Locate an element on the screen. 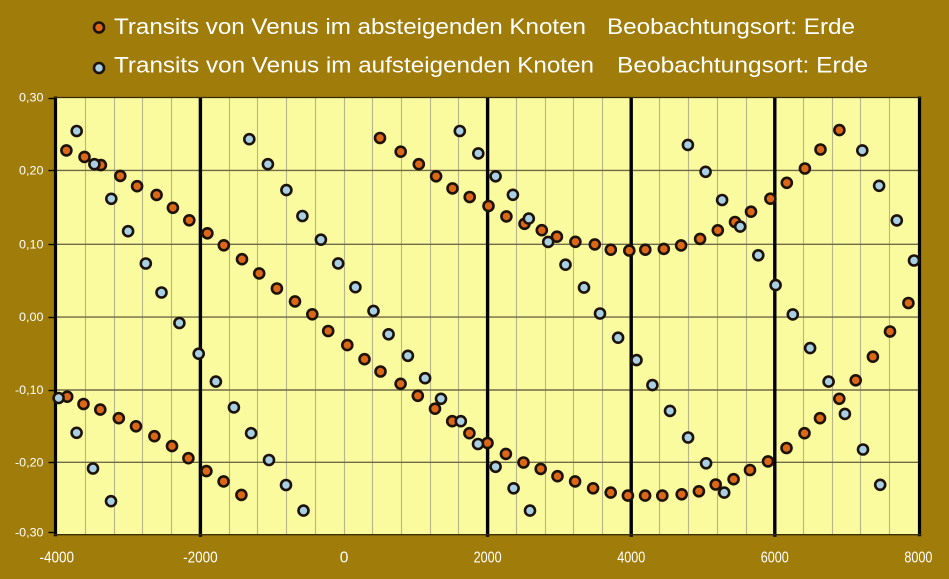 Image resolution: width=949 pixels, height=579 pixels. svg-text: 2000 is located at coordinates (488, 558).